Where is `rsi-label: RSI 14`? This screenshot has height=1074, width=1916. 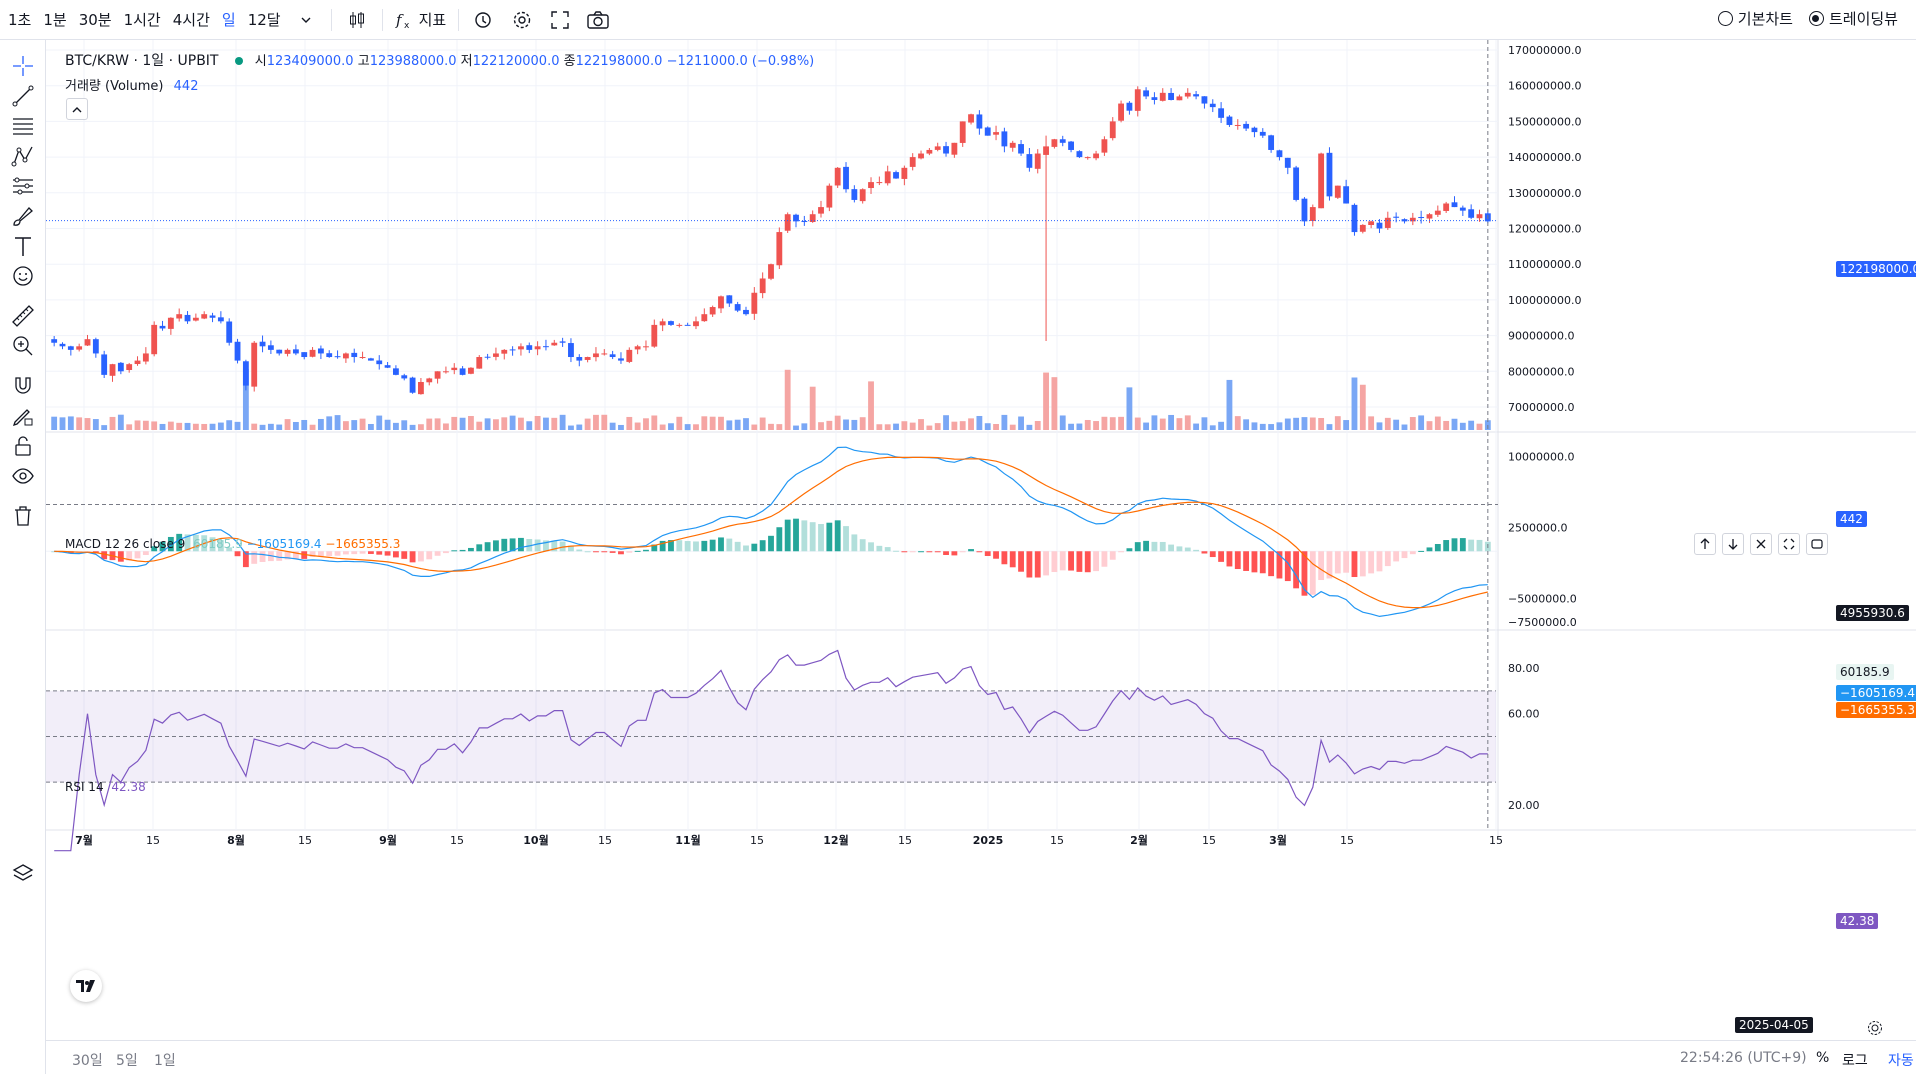
rsi-label: RSI 14 is located at coordinates (84, 787).